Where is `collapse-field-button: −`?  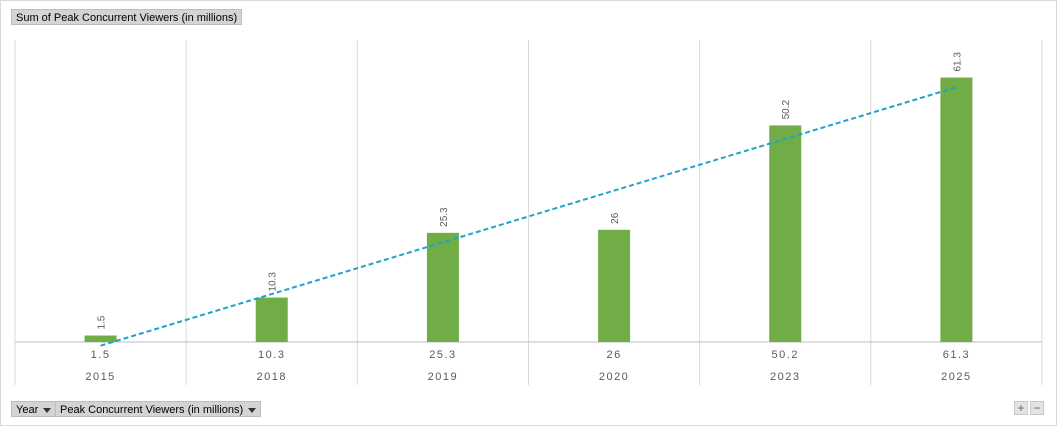
collapse-field-button: − is located at coordinates (1037, 408).